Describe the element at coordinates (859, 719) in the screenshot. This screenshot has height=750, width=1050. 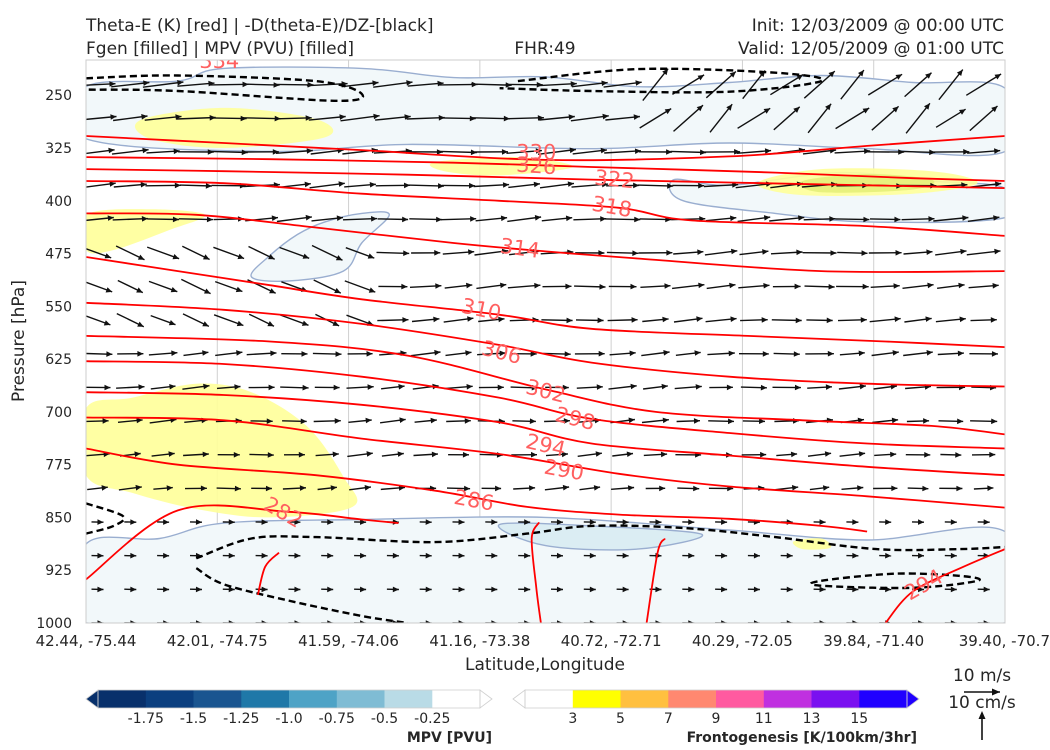
I see `colorbar-tick-label: 15` at that location.